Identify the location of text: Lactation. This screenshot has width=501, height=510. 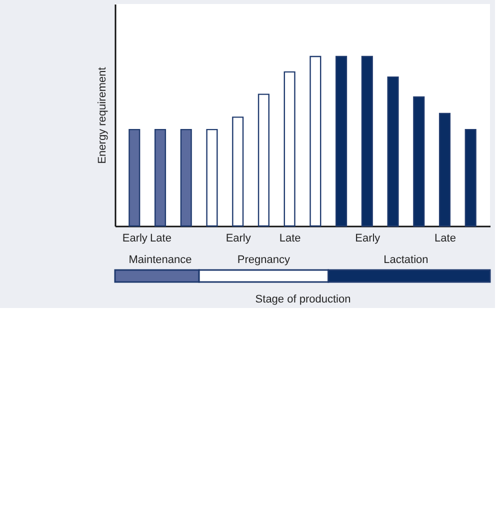
(406, 260).